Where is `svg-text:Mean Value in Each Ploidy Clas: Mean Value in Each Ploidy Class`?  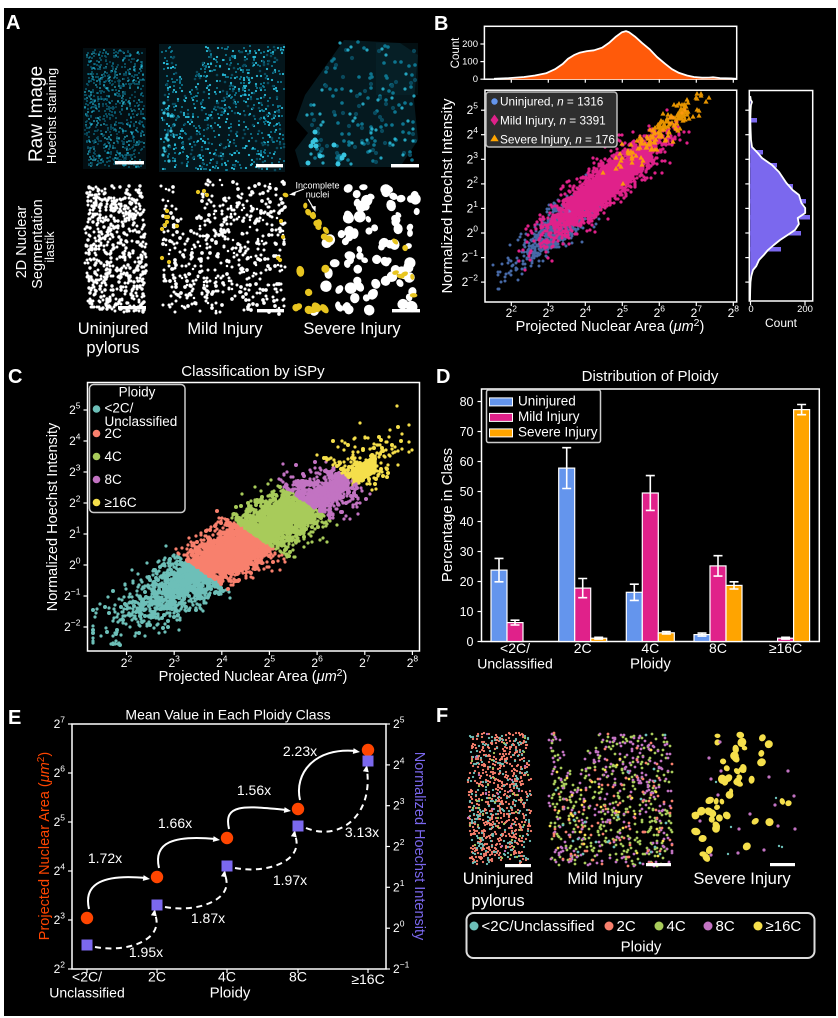
svg-text:Mean Value in Each Ploidy Clas: Mean Value in Each Ploidy Class is located at coordinates (227, 715).